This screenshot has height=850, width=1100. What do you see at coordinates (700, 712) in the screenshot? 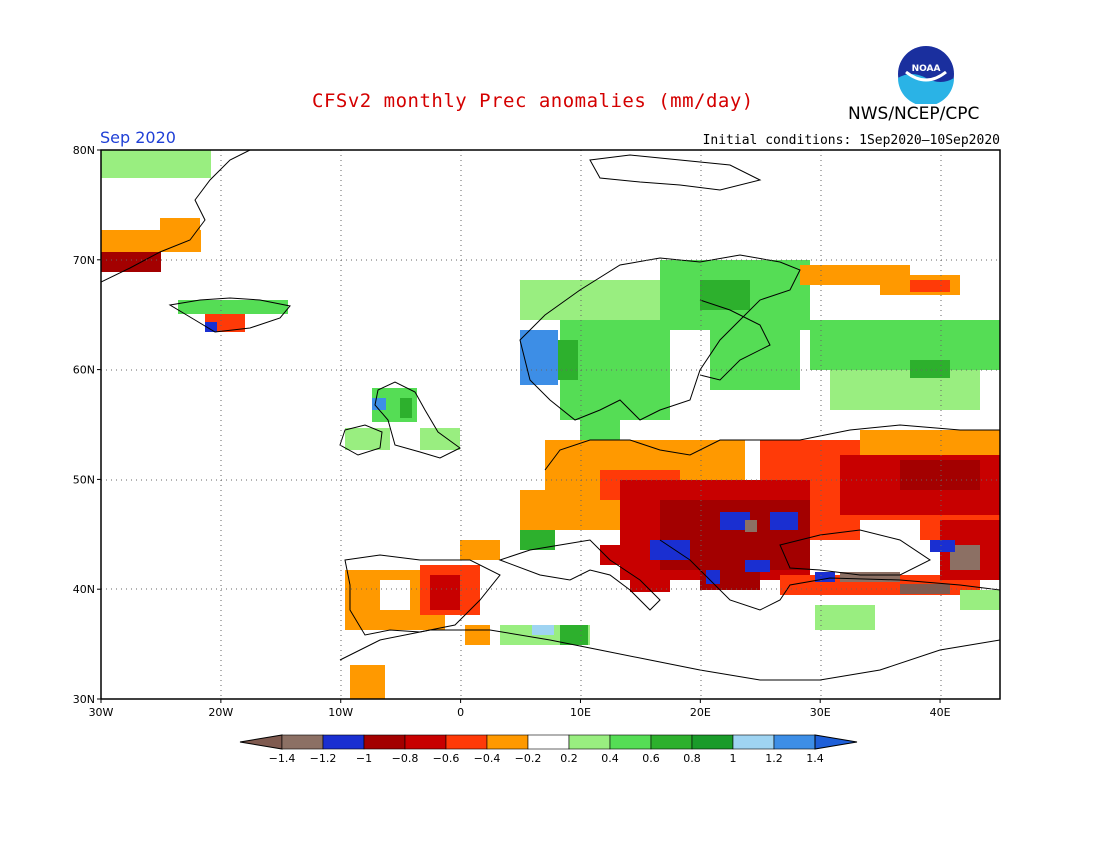
I see `lon-label: 20E` at bounding box center [700, 712].